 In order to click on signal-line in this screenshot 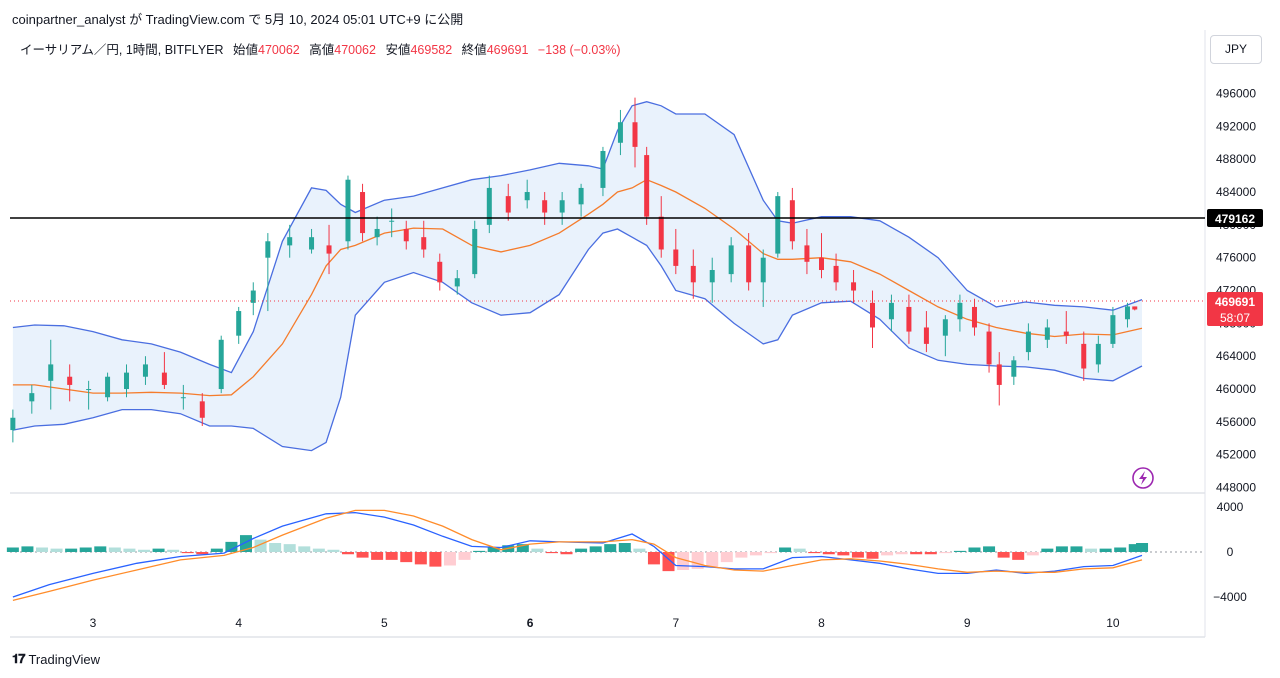, I will do `click(577, 555)`.